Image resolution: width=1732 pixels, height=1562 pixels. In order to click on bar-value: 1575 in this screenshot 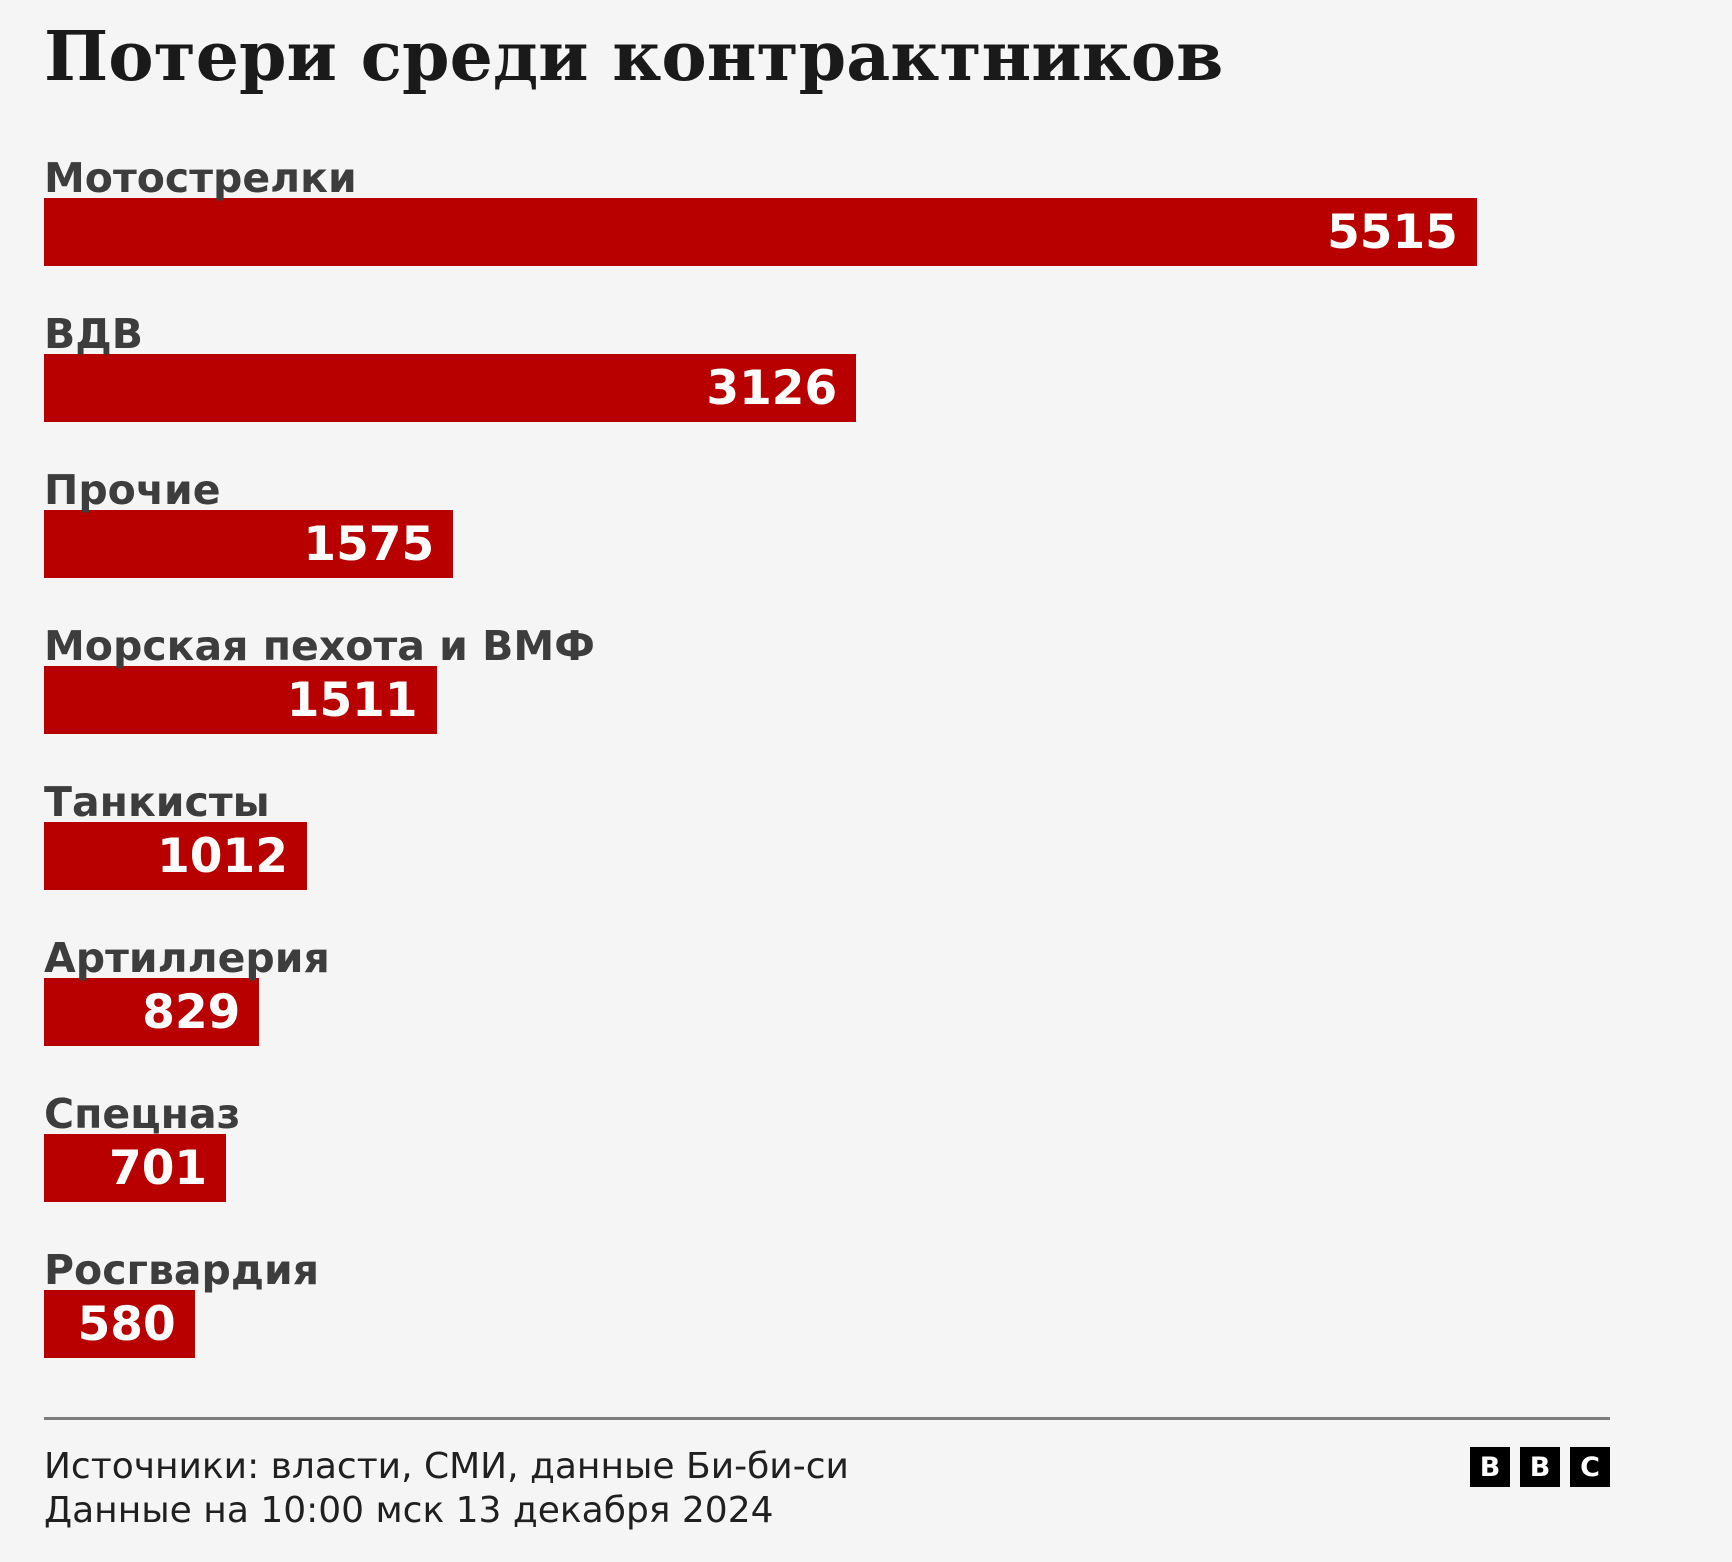, I will do `click(369, 544)`.